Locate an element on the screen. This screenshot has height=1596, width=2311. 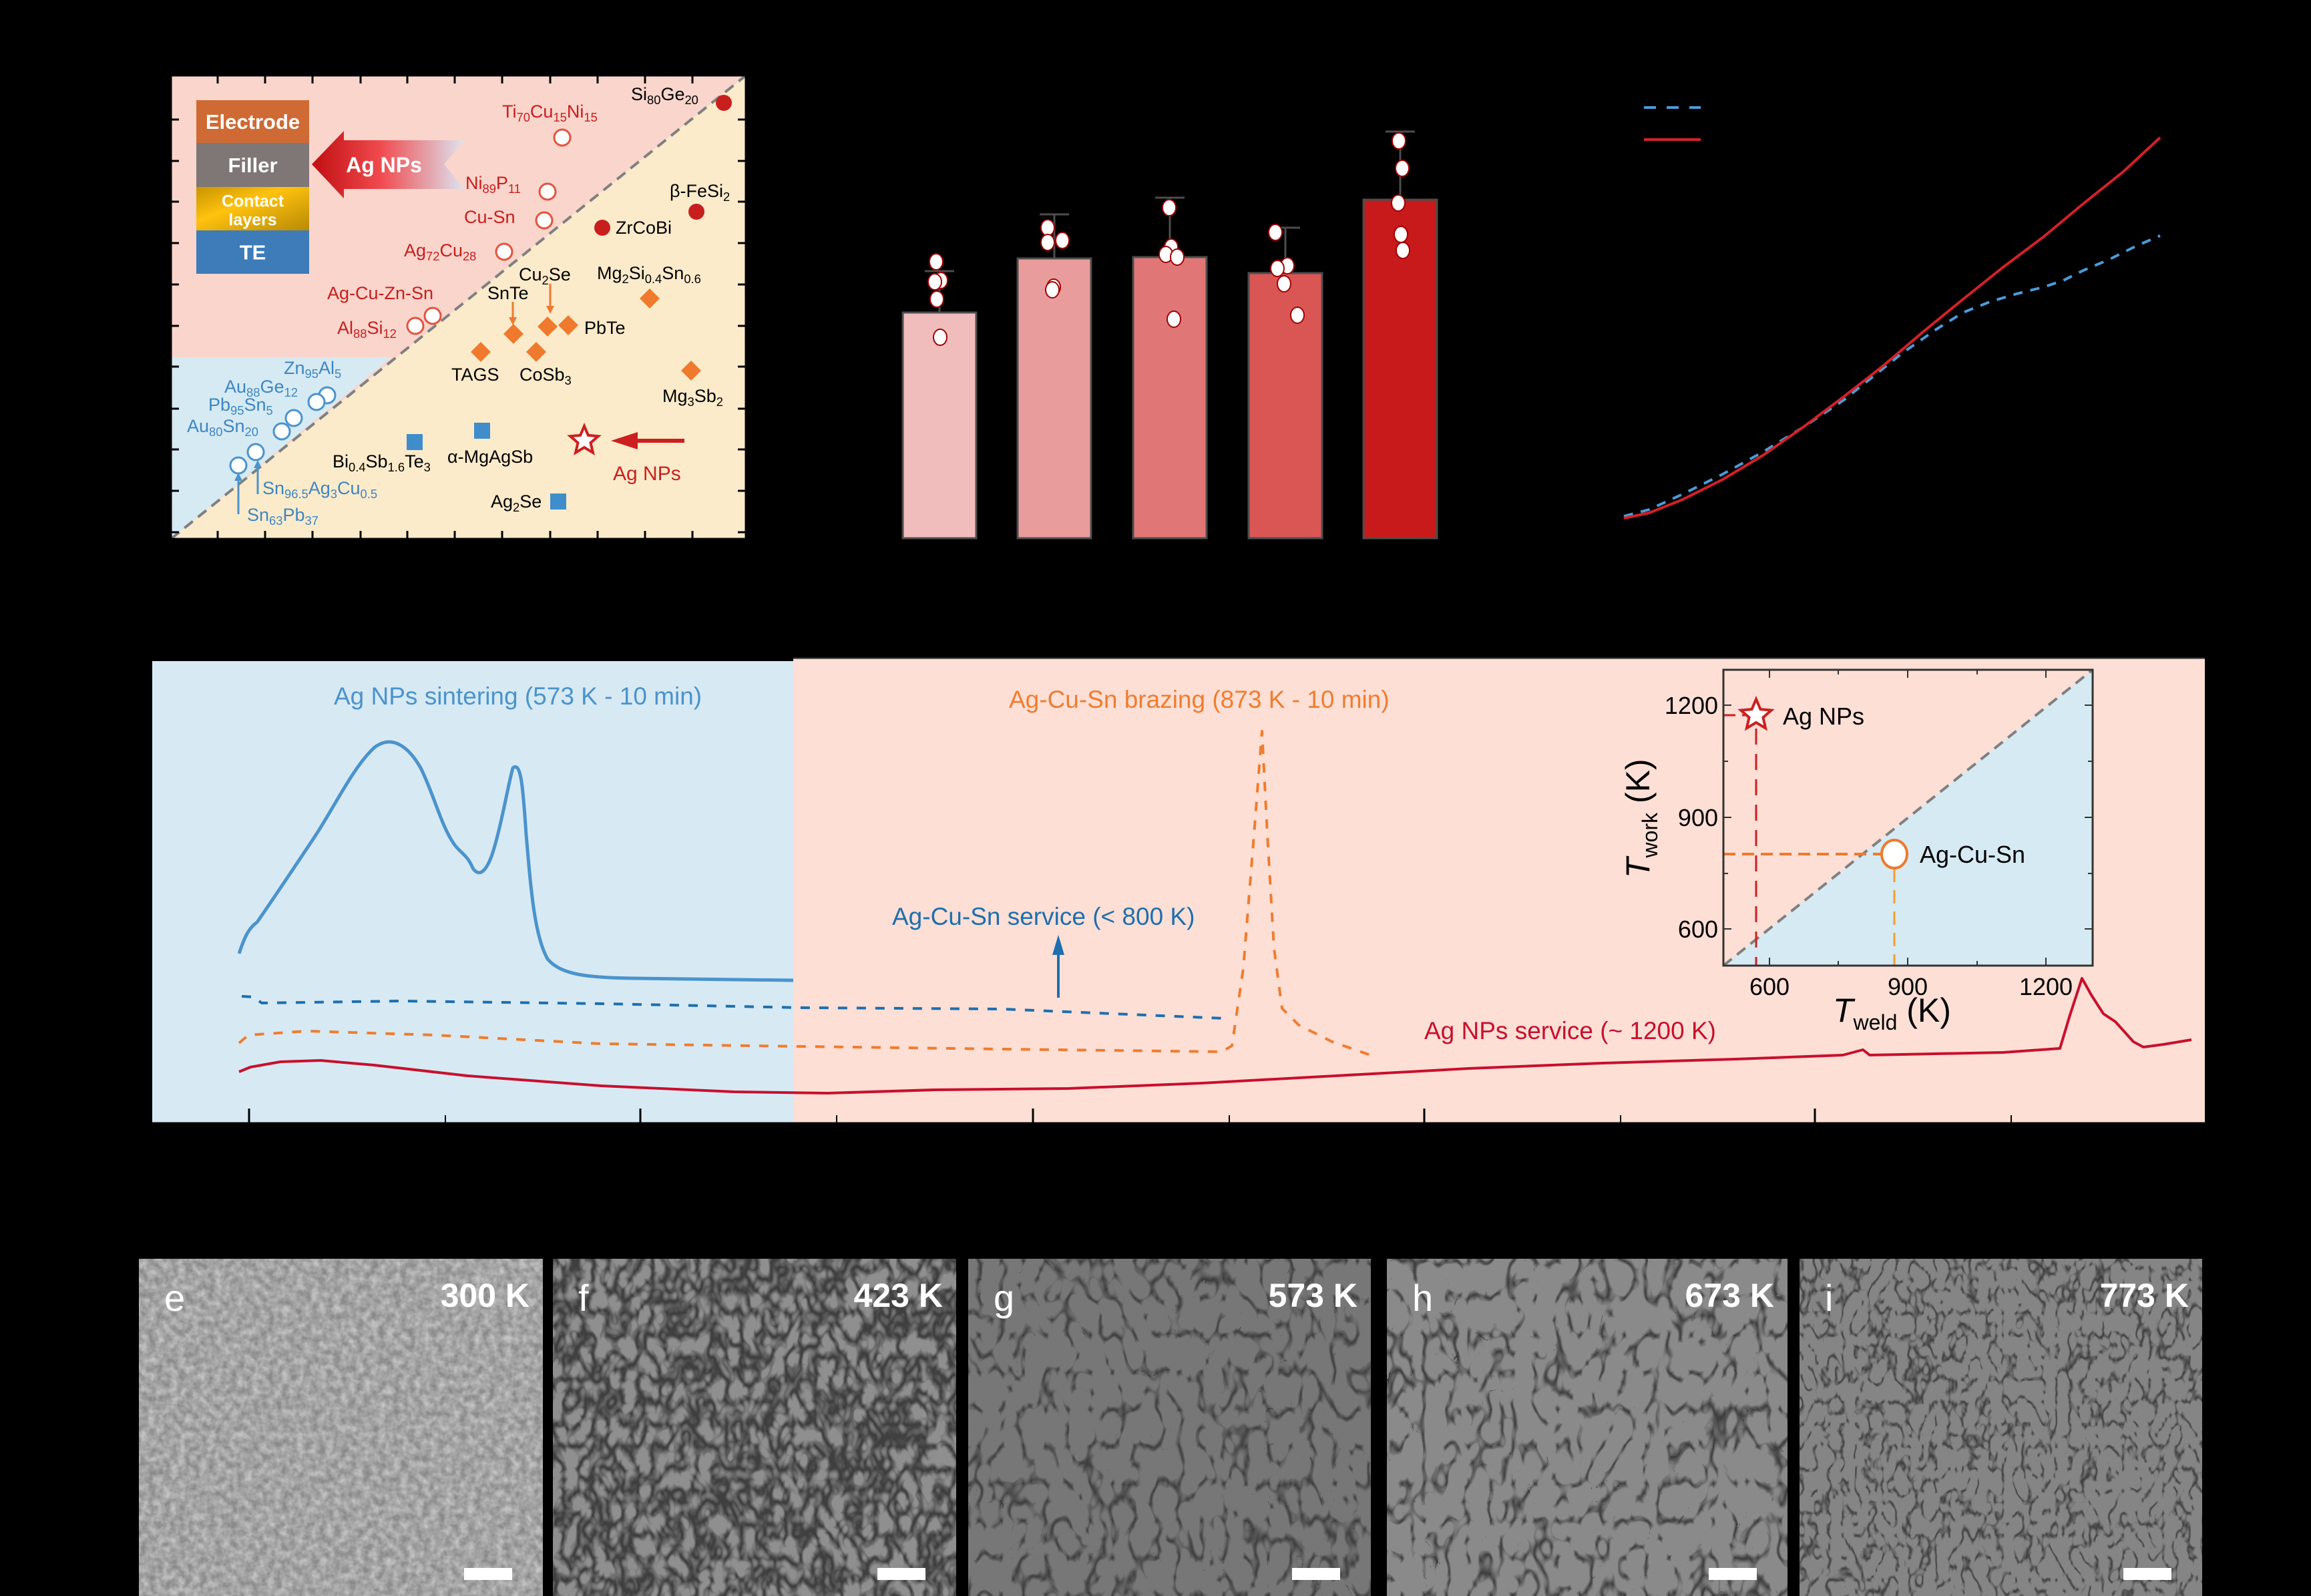
inset-x-tick-label: 600 is located at coordinates (1769, 987).